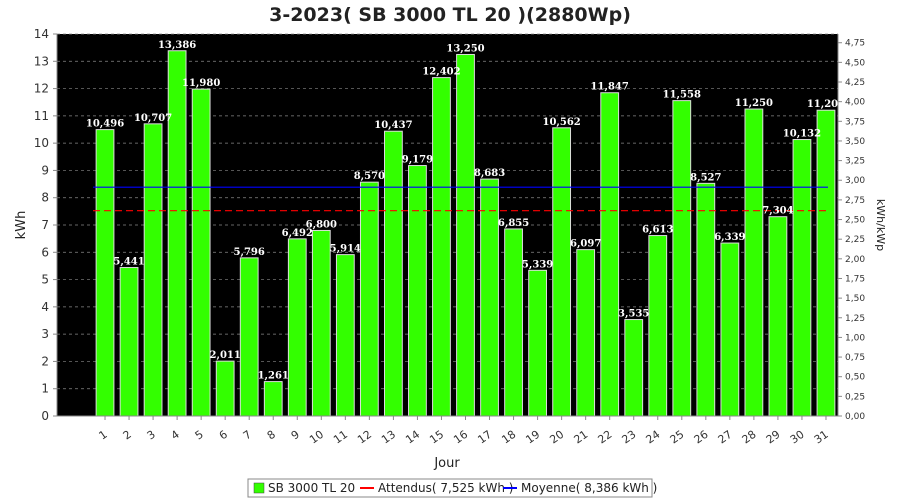 Image resolution: width=900 pixels, height=500 pixels. I want to click on x-tick-label: 3, so click(151, 435).